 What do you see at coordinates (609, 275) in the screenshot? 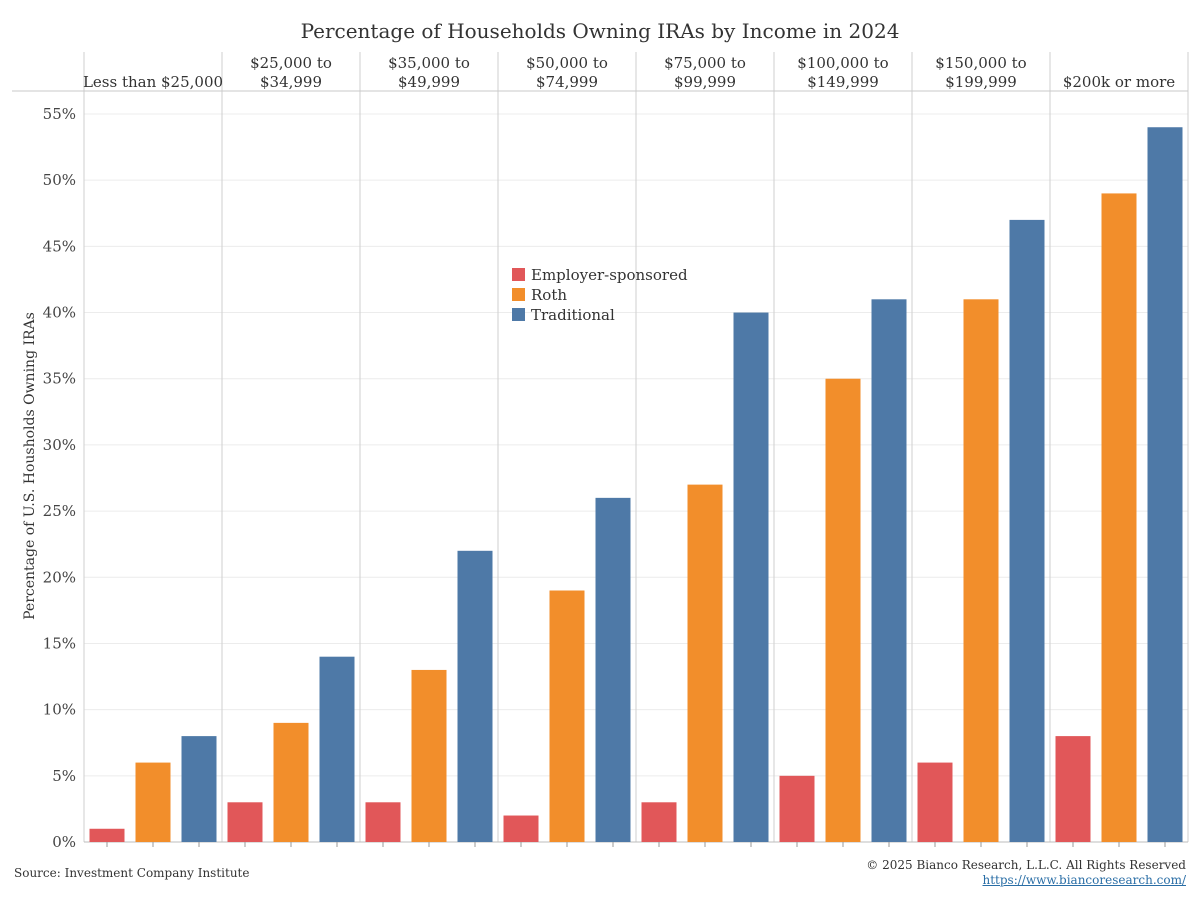
I see `legend-label: Employer-sponsored` at bounding box center [609, 275].